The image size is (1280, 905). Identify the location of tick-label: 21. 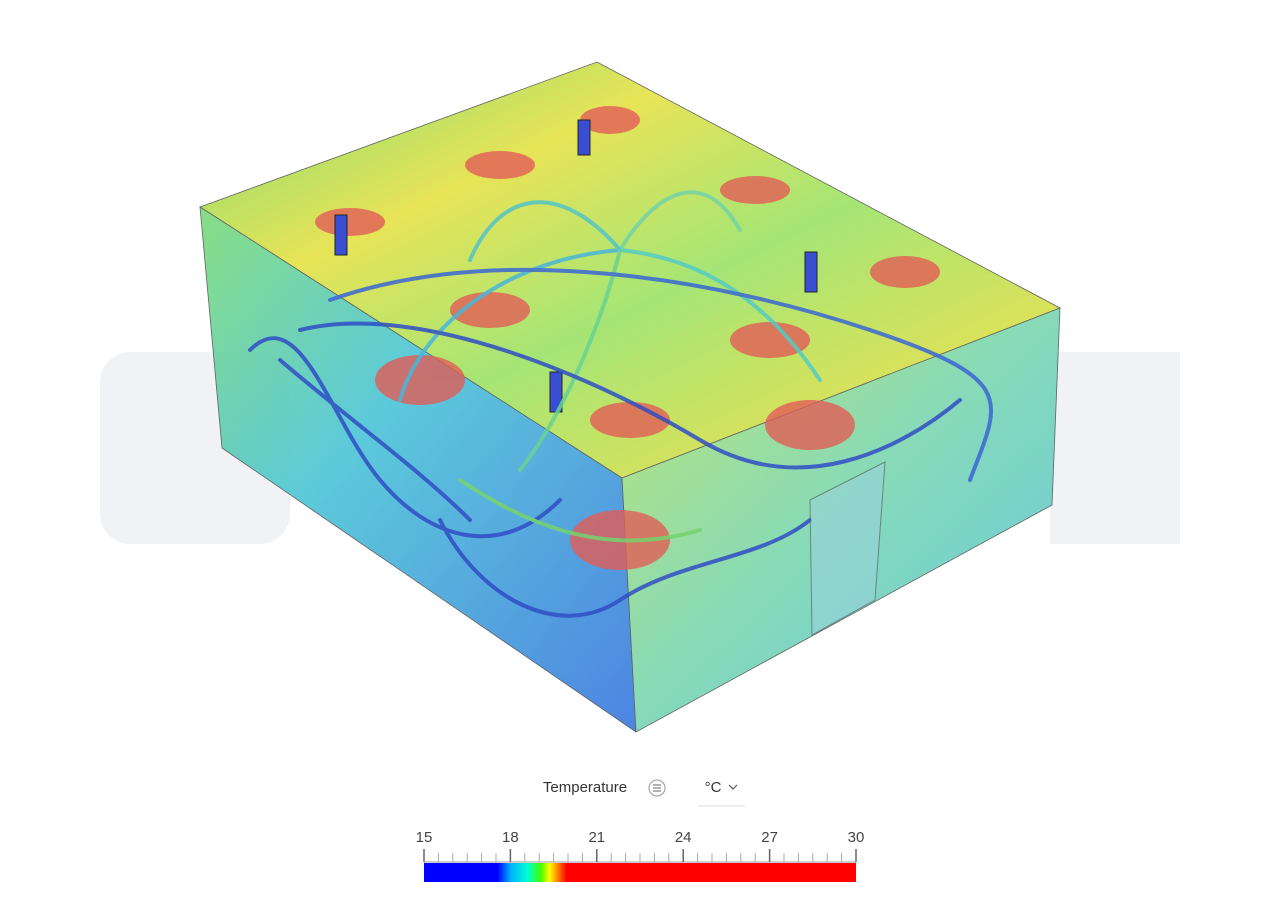
(596, 837).